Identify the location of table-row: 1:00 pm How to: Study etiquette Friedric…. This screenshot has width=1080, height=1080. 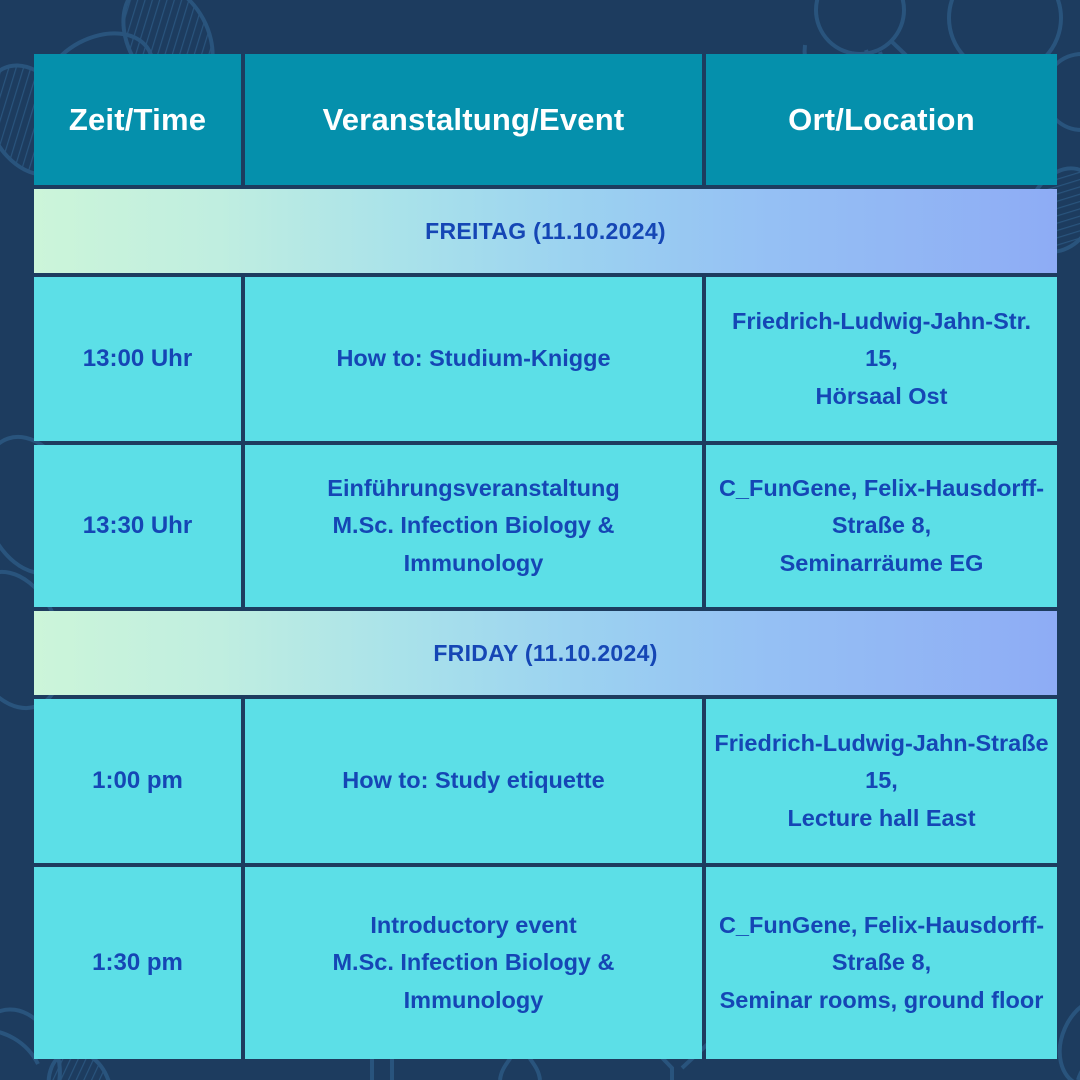
(545, 781).